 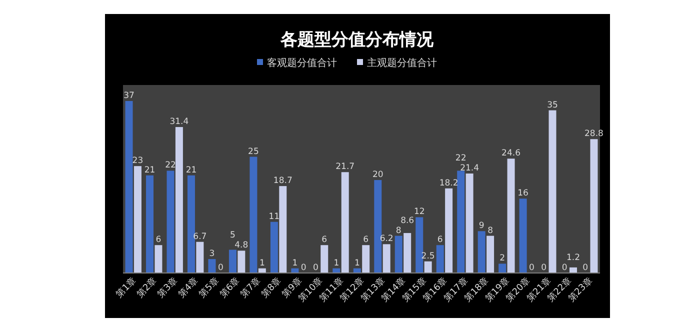 What do you see at coordinates (253, 151) in the screenshot?
I see `data-label: 25` at bounding box center [253, 151].